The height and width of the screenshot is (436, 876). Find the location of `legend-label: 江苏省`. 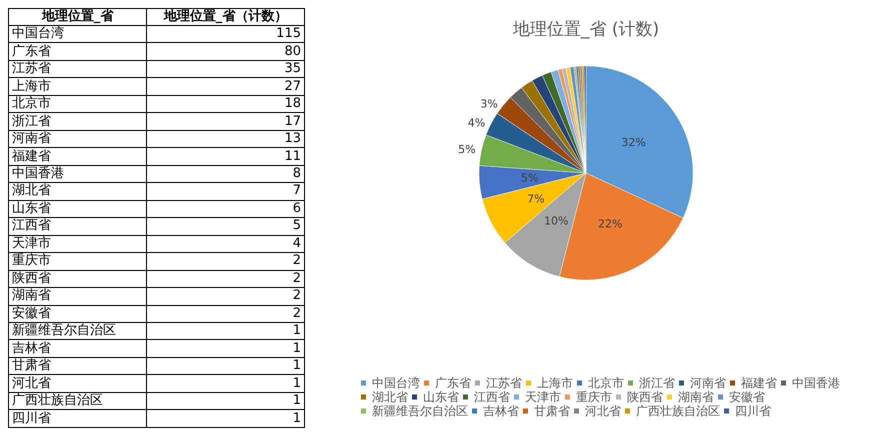

legend-label: 江苏省 is located at coordinates (504, 383).